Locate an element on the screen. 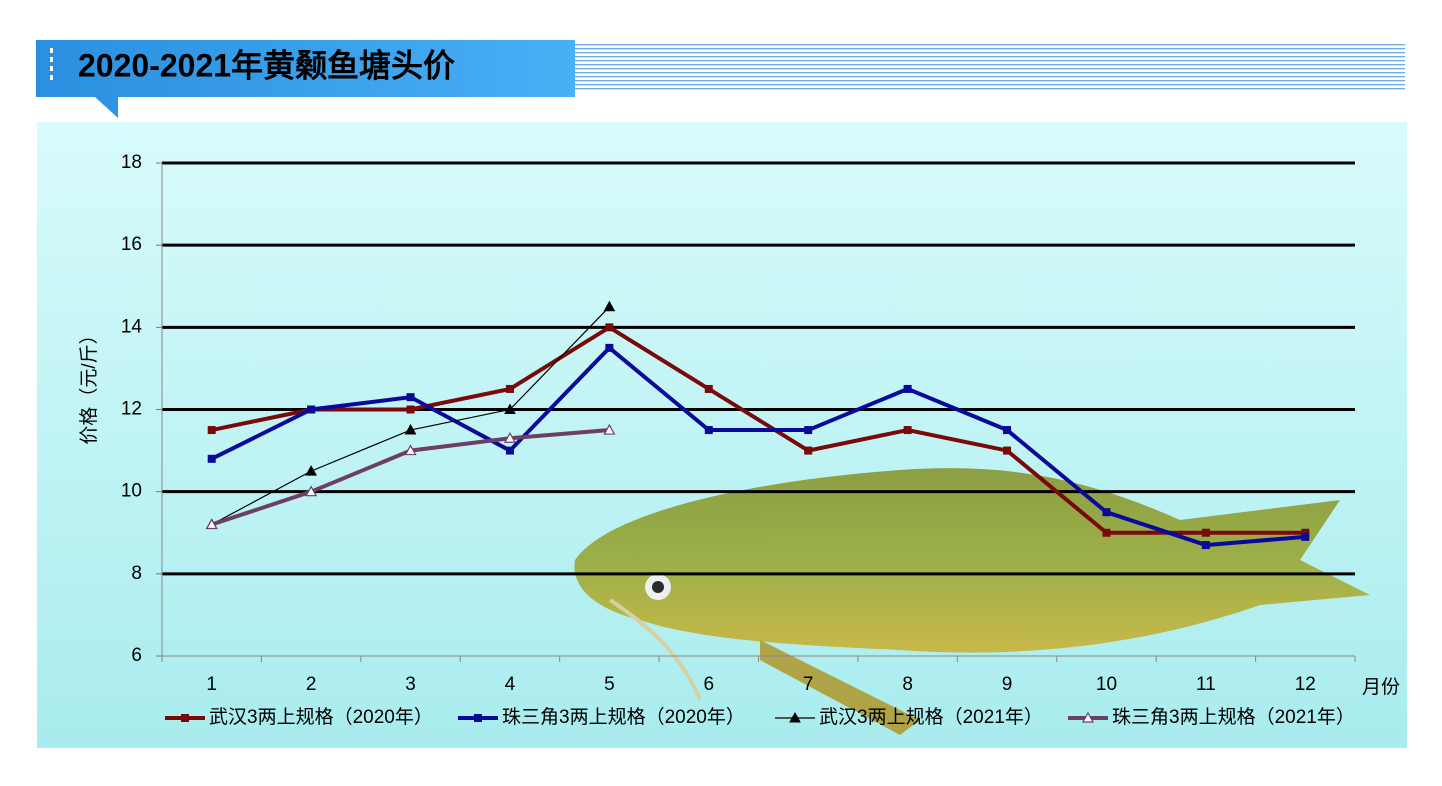 The image size is (1442, 786). x-tick-label: 10 is located at coordinates (1106, 684).